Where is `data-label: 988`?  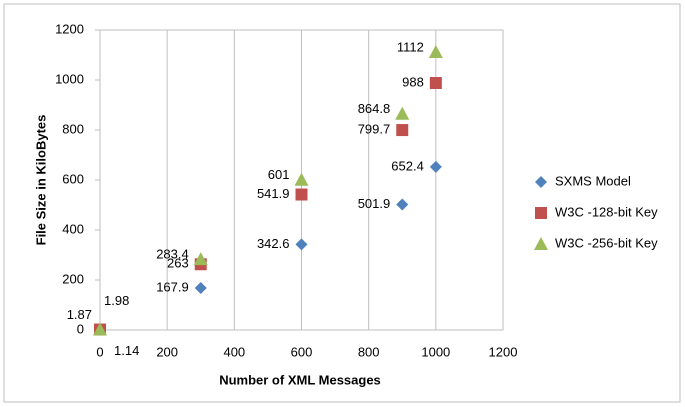 data-label: 988 is located at coordinates (413, 81).